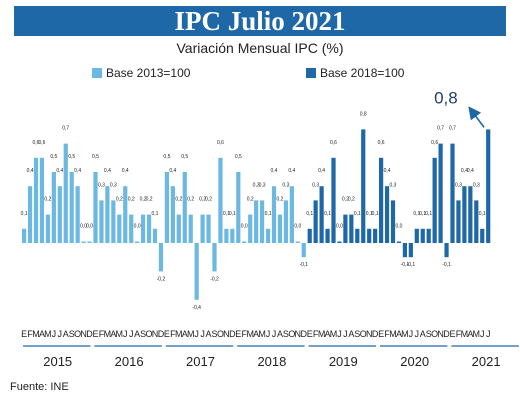 The width and height of the screenshot is (520, 403). What do you see at coordinates (39, 387) in the screenshot?
I see `source-note: Fuente: INE` at bounding box center [39, 387].